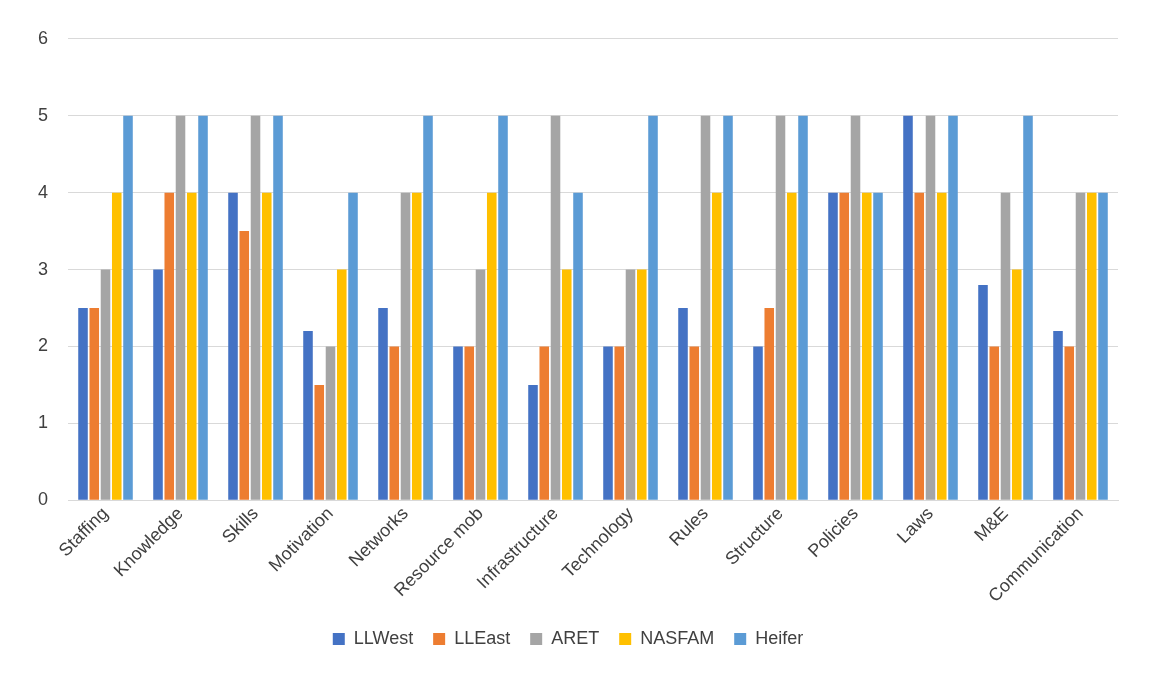 The image size is (1151, 678). I want to click on y-tick-label: 2, so click(43, 345).